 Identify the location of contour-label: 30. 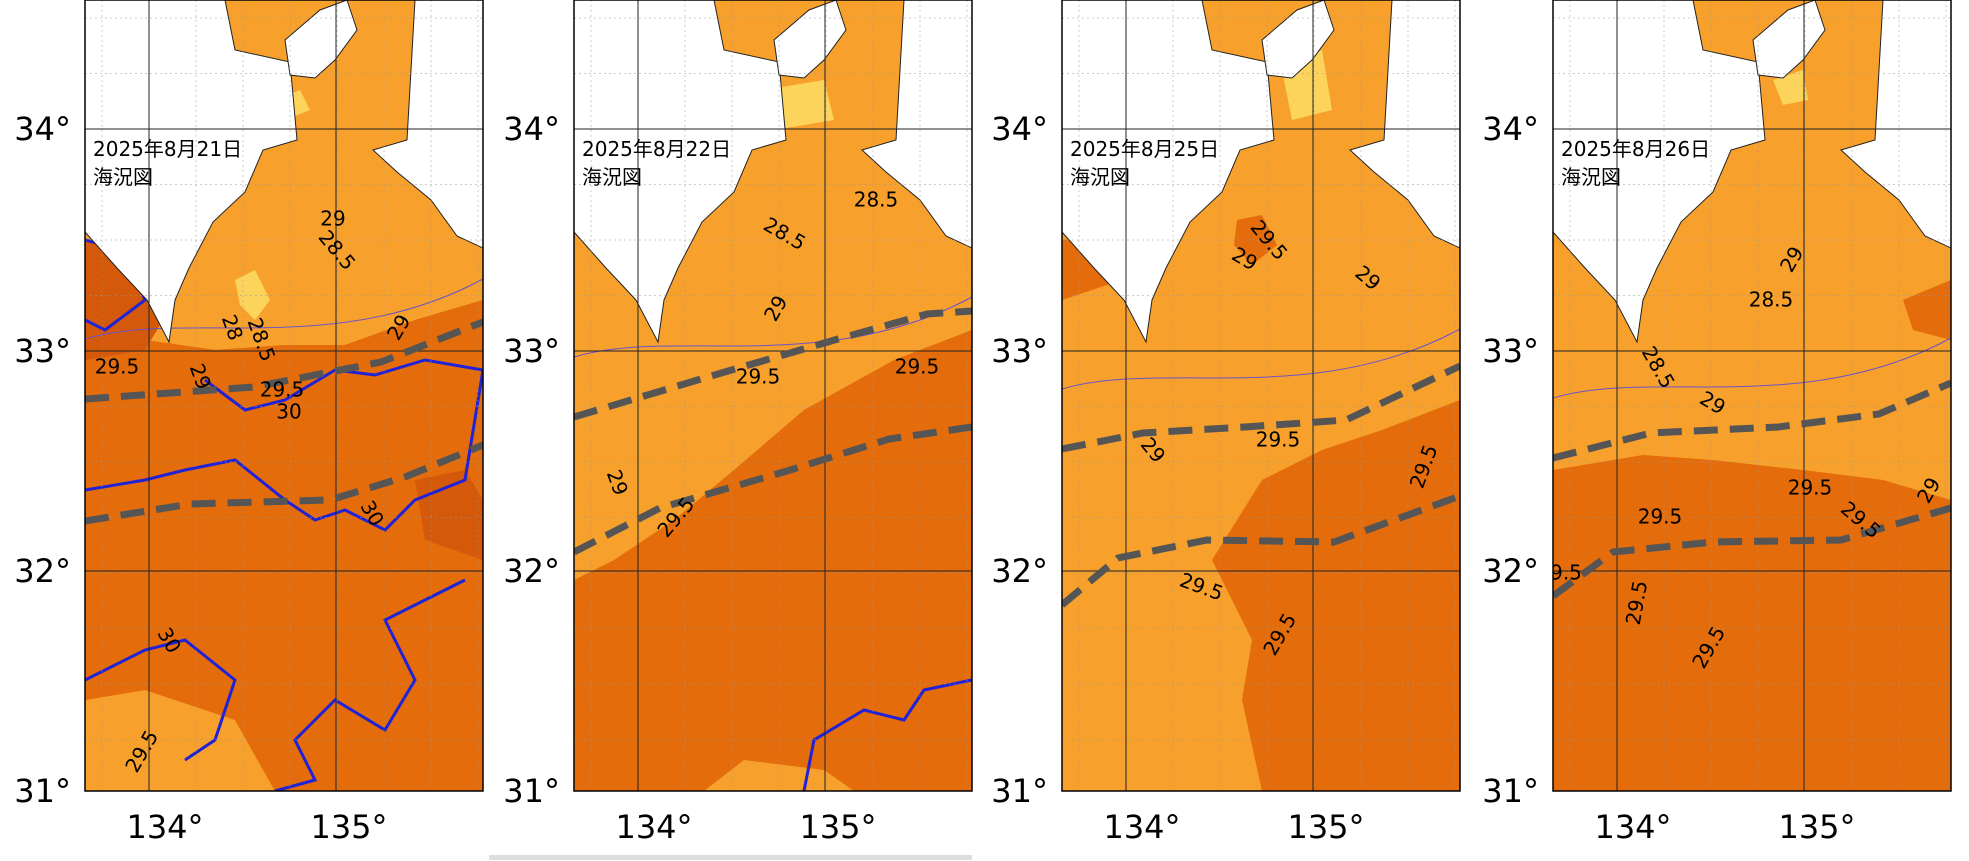
(288, 412).